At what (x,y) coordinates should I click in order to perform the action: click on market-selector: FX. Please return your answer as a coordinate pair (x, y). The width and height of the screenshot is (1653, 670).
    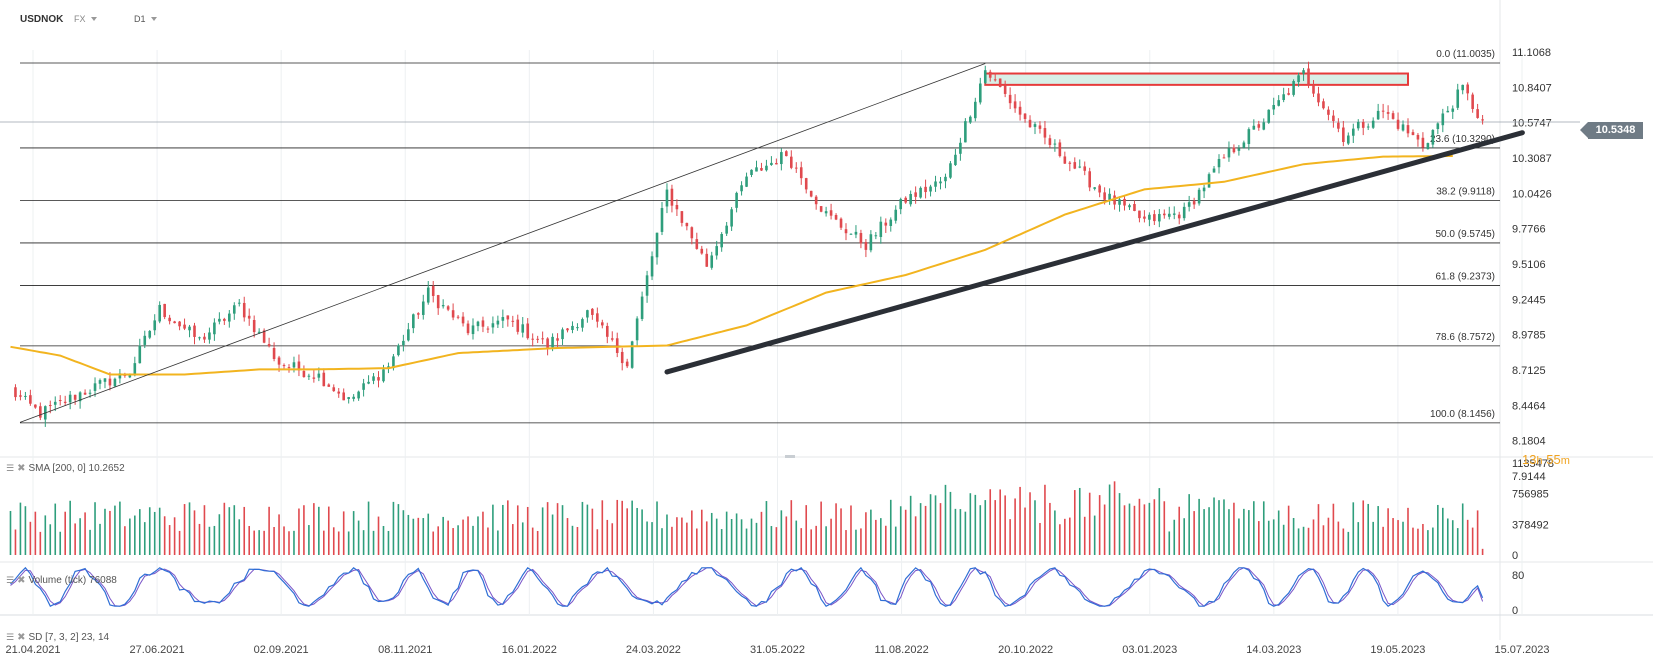
    Looking at the image, I should click on (85, 19).